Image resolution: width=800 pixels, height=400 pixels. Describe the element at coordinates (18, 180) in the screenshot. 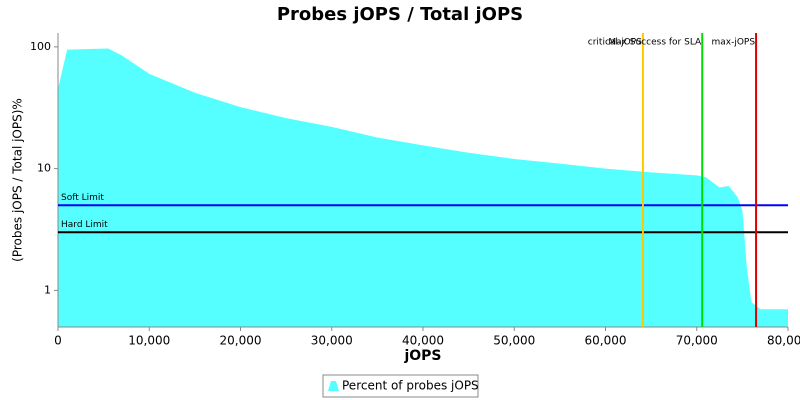

I see `y-axis-label: (Probes jOPS / Total jOPS)%` at that location.